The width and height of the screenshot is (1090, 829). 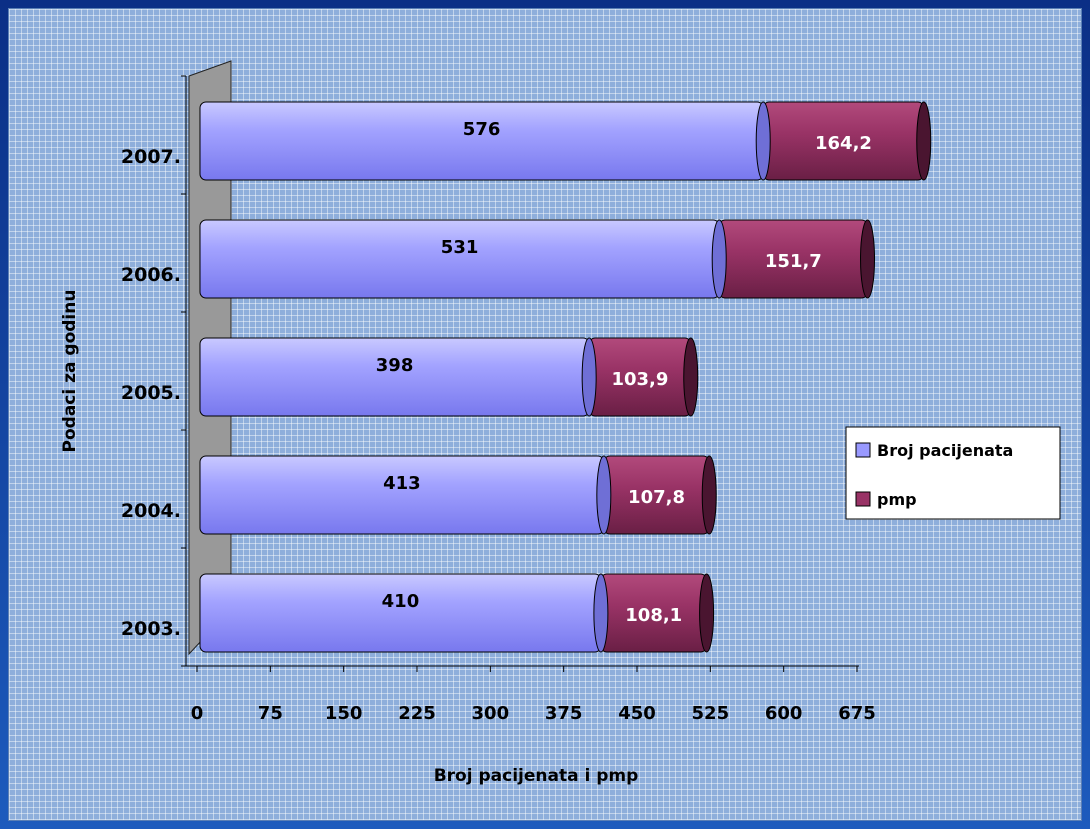 I want to click on x-tick-label: 675, so click(x=857, y=713).